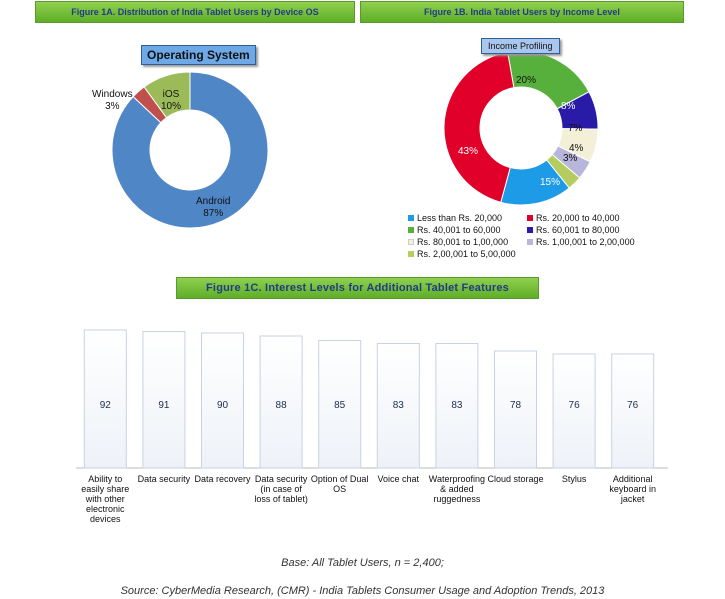  I want to click on windows-name: Windows, so click(112, 94).